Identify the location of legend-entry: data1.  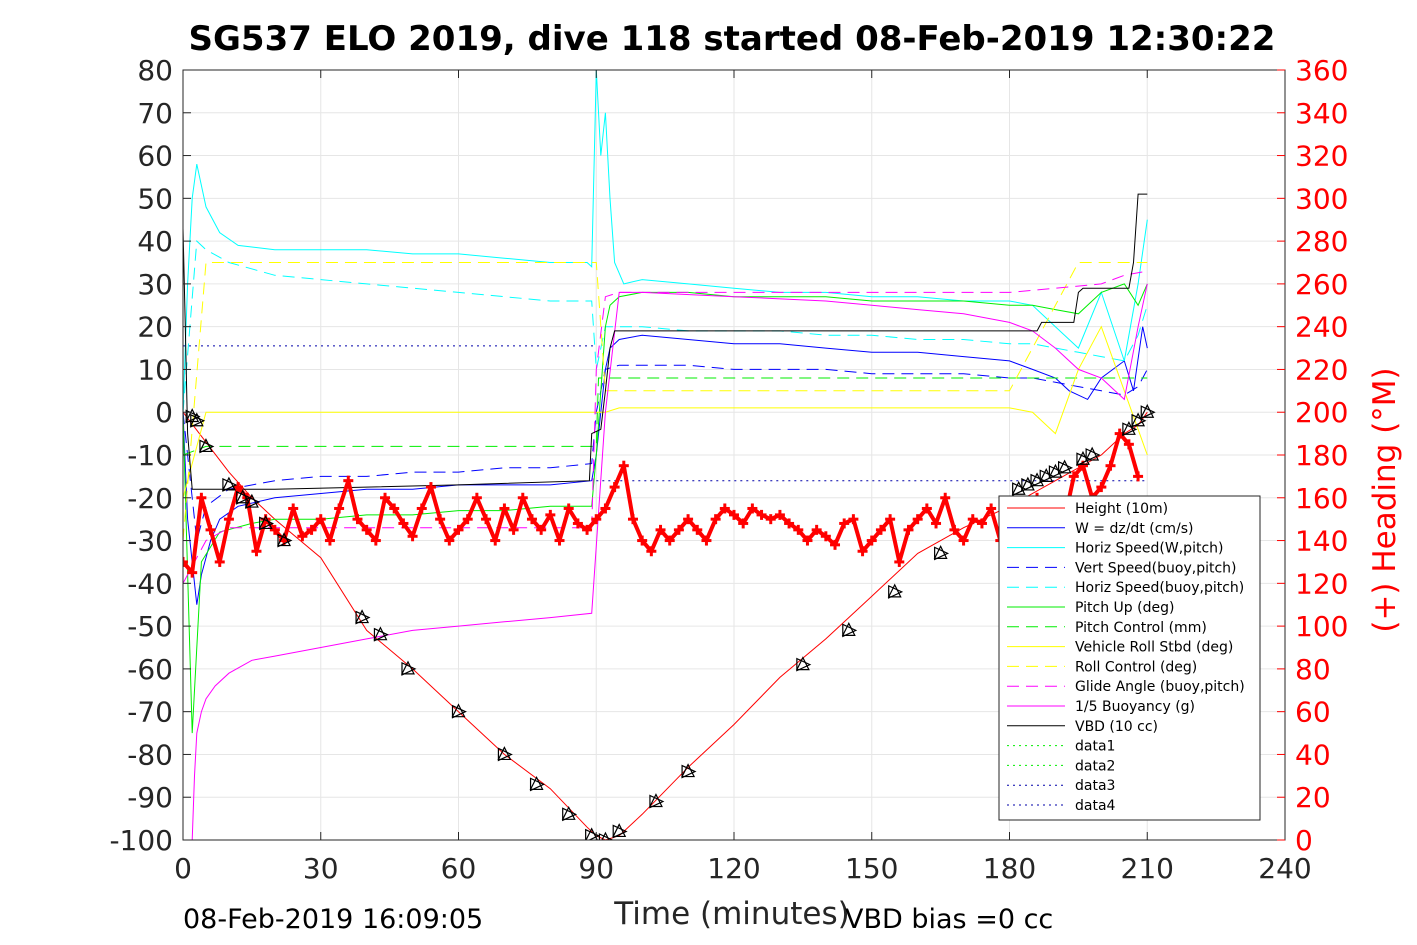
(1061, 747).